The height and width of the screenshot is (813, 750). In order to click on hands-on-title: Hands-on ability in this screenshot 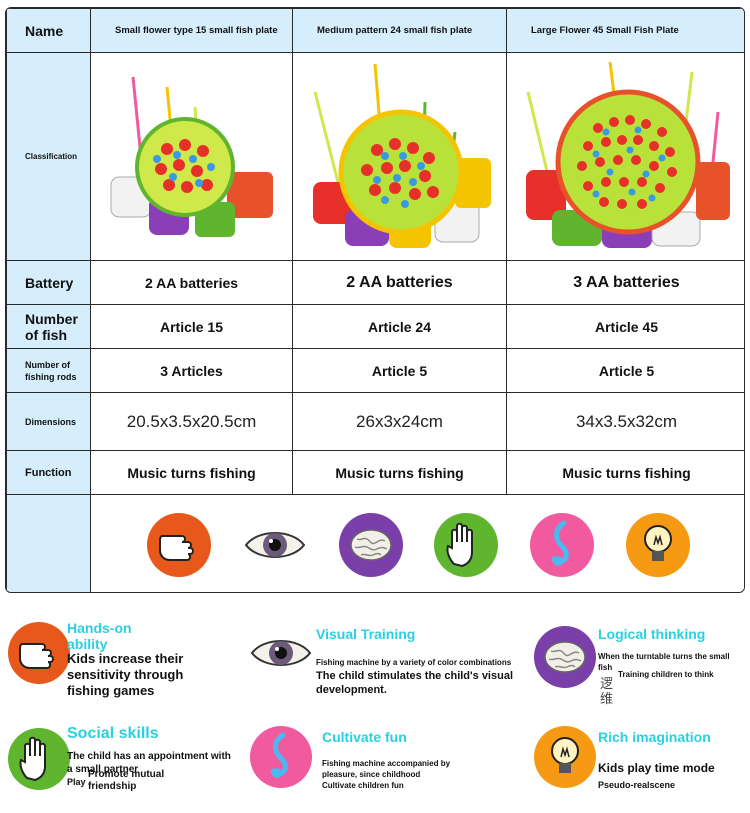, I will do `click(107, 636)`.